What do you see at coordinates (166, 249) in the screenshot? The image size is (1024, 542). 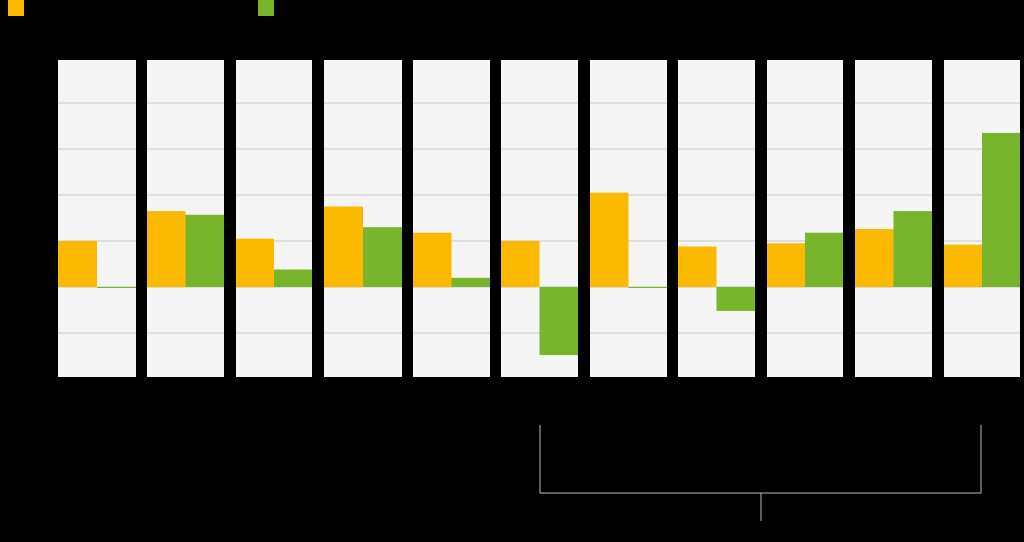 I see `bar-s1-c2` at bounding box center [166, 249].